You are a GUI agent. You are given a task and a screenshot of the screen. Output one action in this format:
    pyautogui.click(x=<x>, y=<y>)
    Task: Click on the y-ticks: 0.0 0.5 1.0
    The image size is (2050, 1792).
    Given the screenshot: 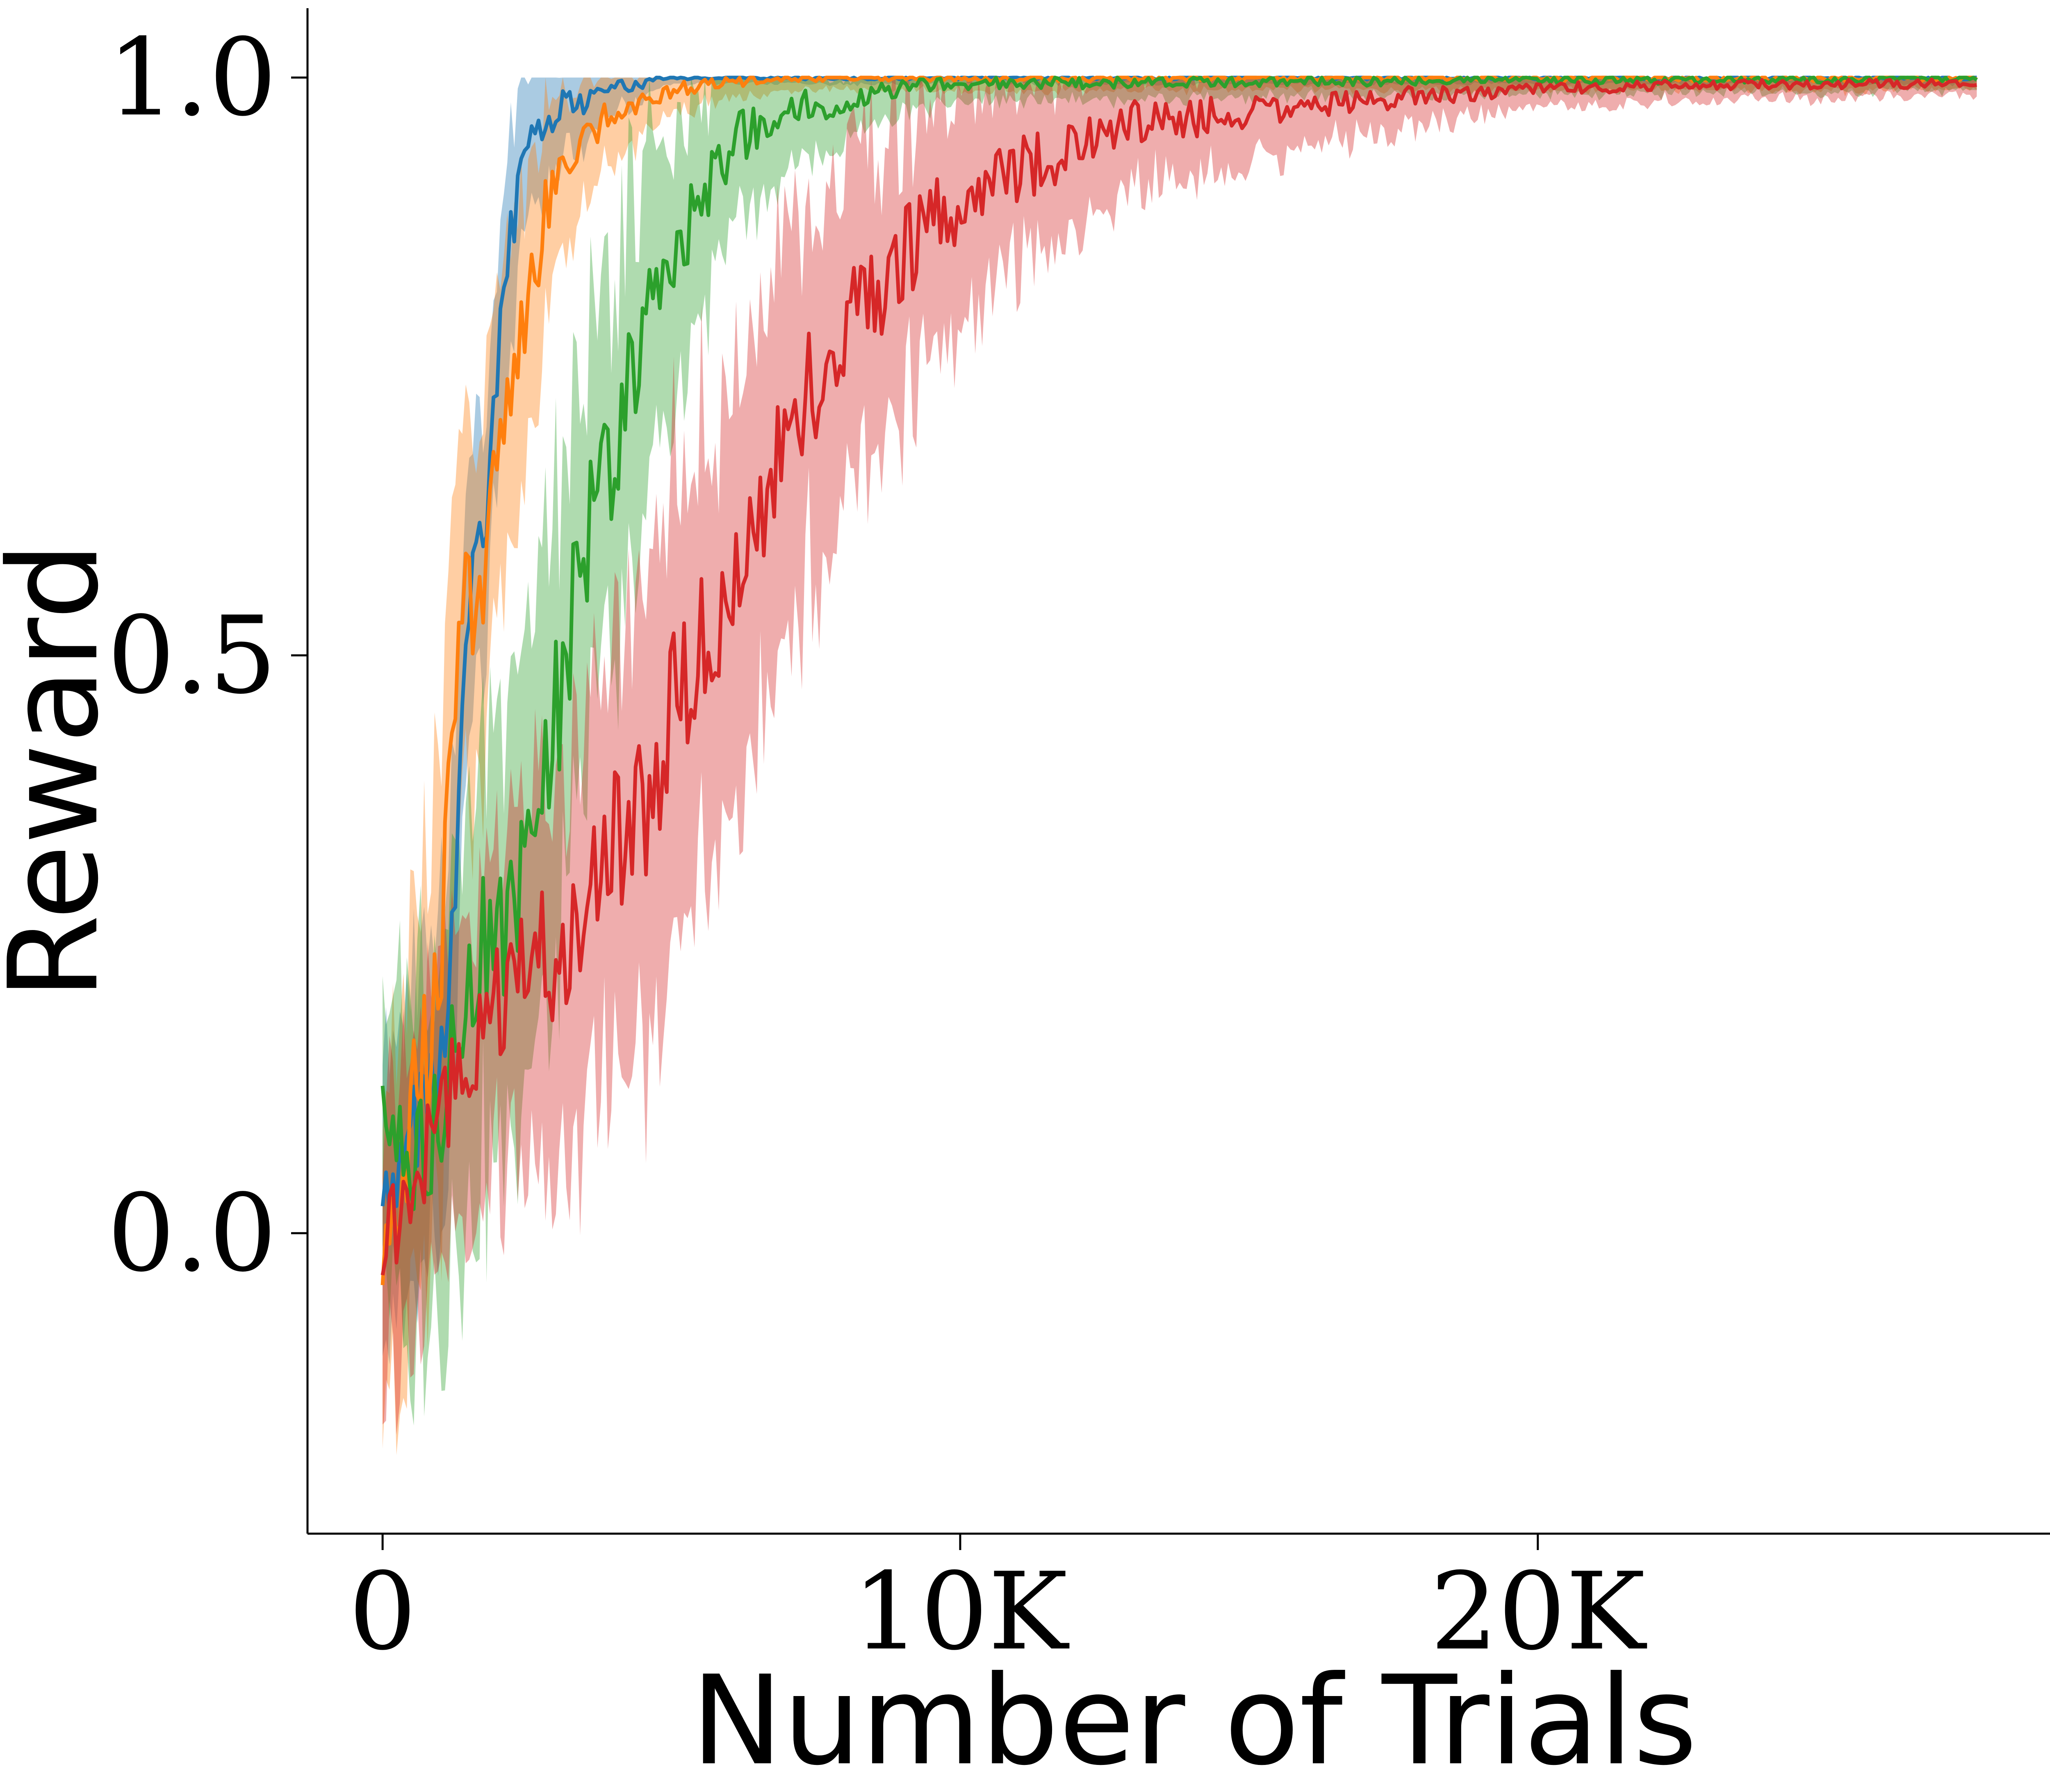 What is the action you would take?
    pyautogui.click(x=207, y=655)
    